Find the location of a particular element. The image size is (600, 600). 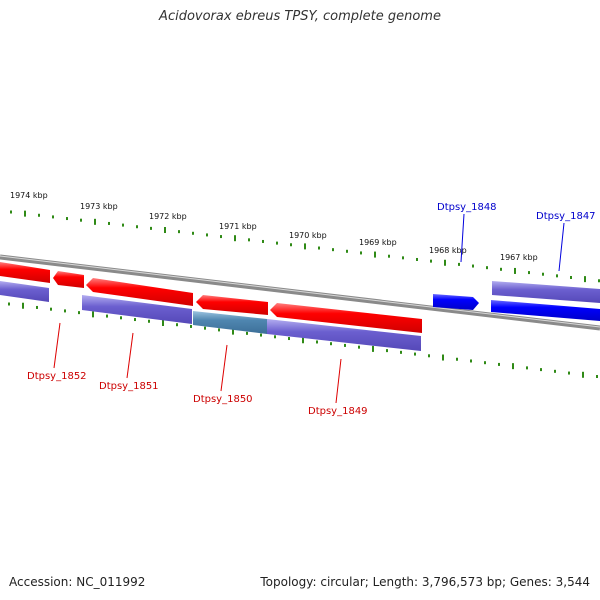

accession-label: Accession: NC_011992 is located at coordinates (77, 582).